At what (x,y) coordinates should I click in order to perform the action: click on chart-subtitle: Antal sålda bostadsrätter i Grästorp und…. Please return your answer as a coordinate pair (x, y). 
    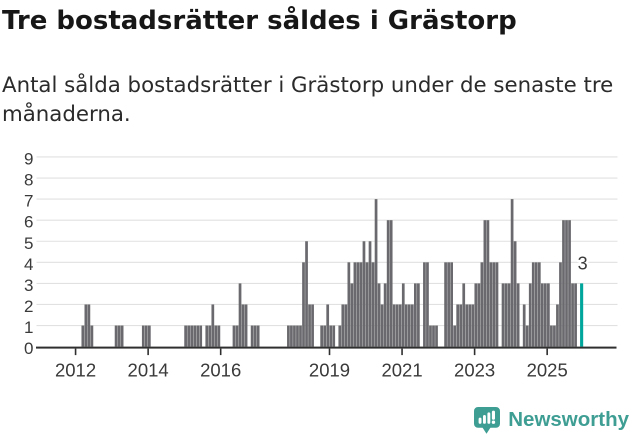
    Looking at the image, I should click on (307, 100).